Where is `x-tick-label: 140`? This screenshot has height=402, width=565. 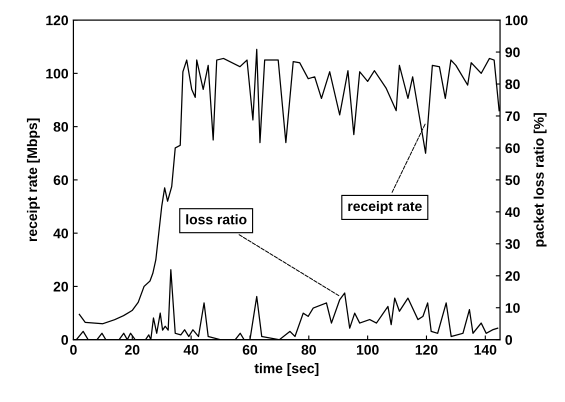
x-tick-label: 140 is located at coordinates (485, 349).